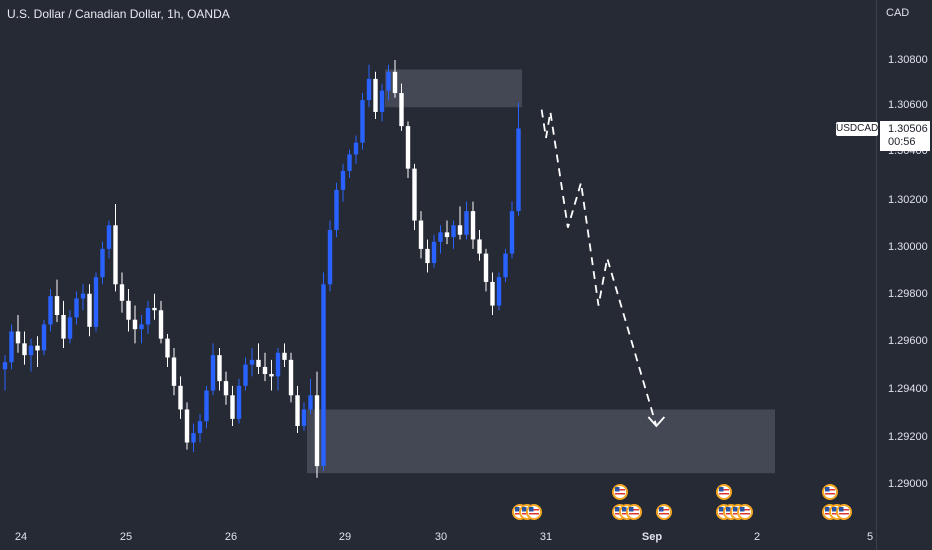 Image resolution: width=932 pixels, height=550 pixels. Describe the element at coordinates (682, 502) in the screenshot. I see `event-markers-layer` at that location.